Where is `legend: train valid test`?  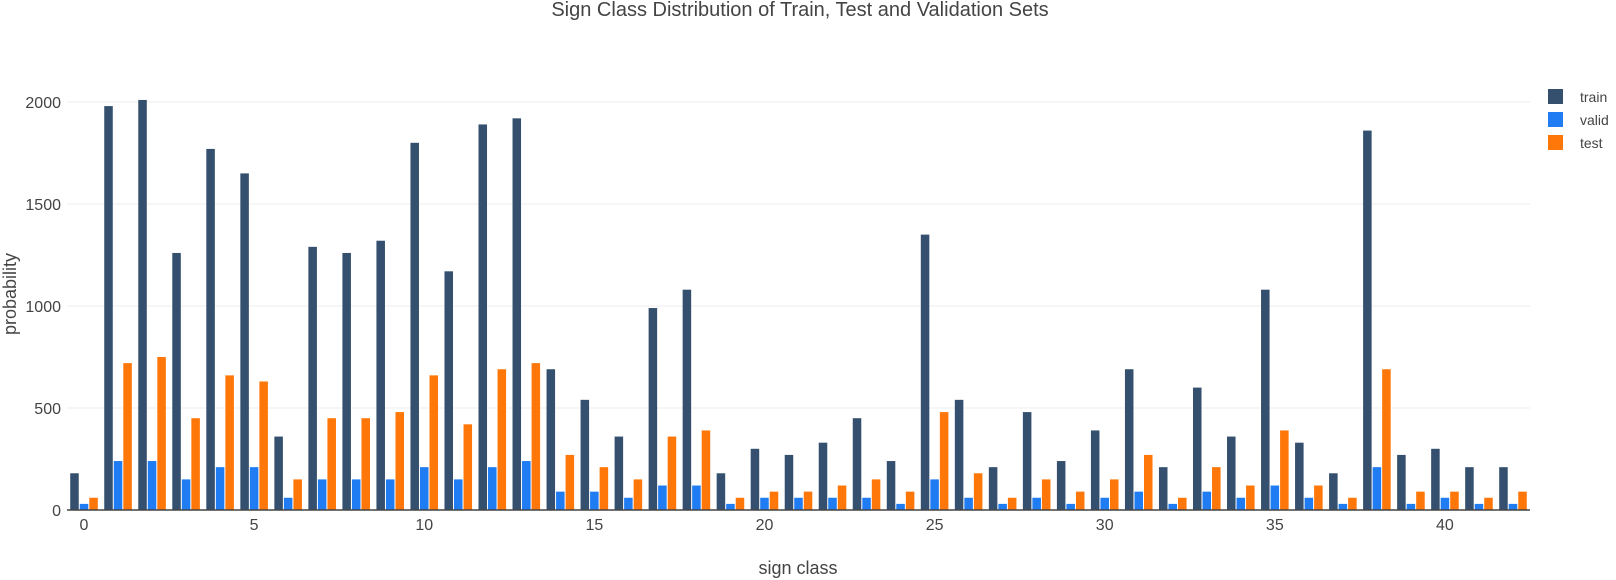
legend: train valid test is located at coordinates (1578, 120).